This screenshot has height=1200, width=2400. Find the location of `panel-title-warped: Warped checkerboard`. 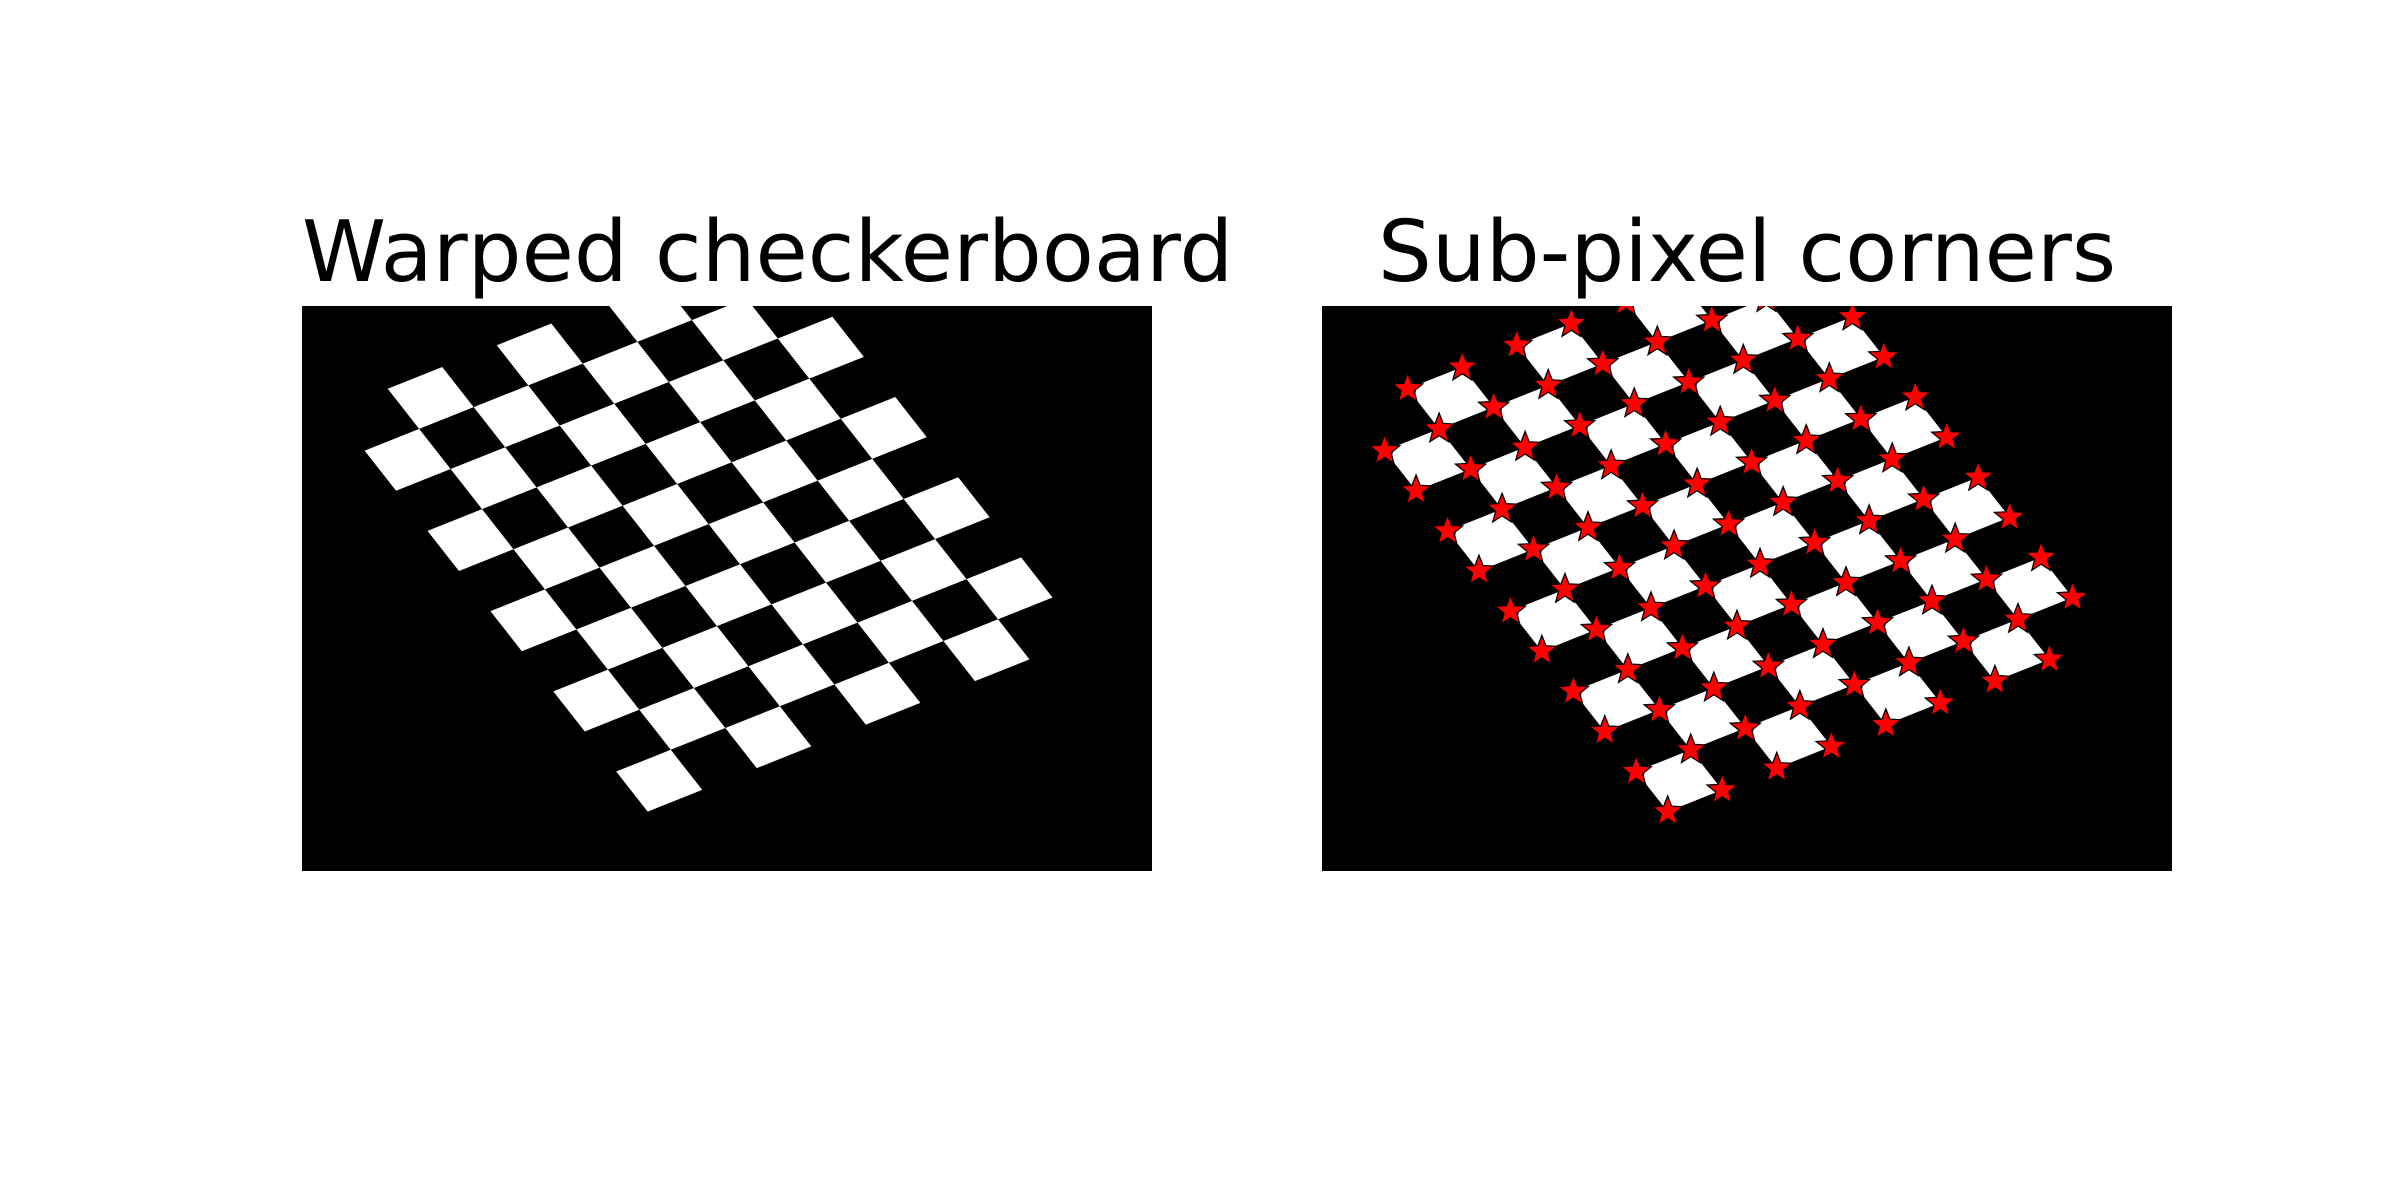

panel-title-warped: Warped checkerboard is located at coordinates (768, 252).